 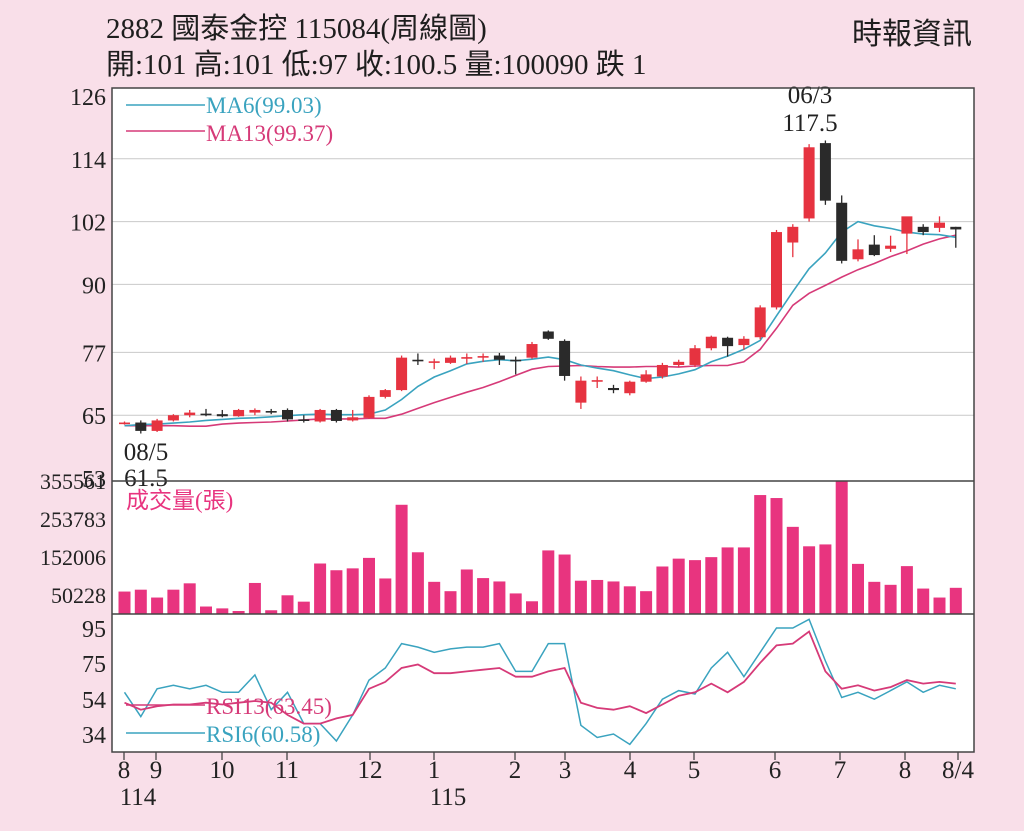 What do you see at coordinates (515, 770) in the screenshot?
I see `x-tick-label: 2` at bounding box center [515, 770].